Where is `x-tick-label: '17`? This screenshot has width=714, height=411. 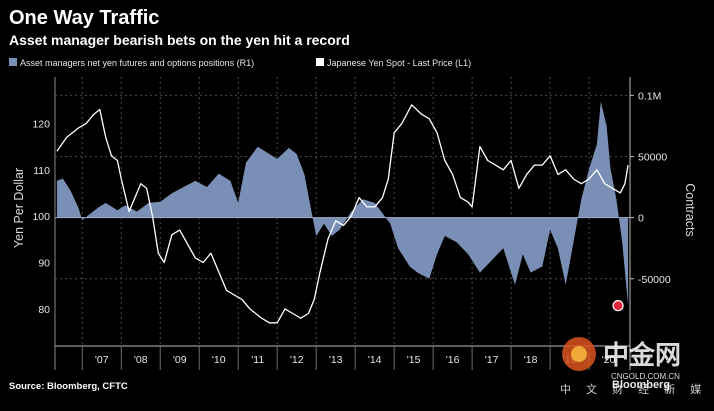
x-tick-label: '17 is located at coordinates (492, 360).